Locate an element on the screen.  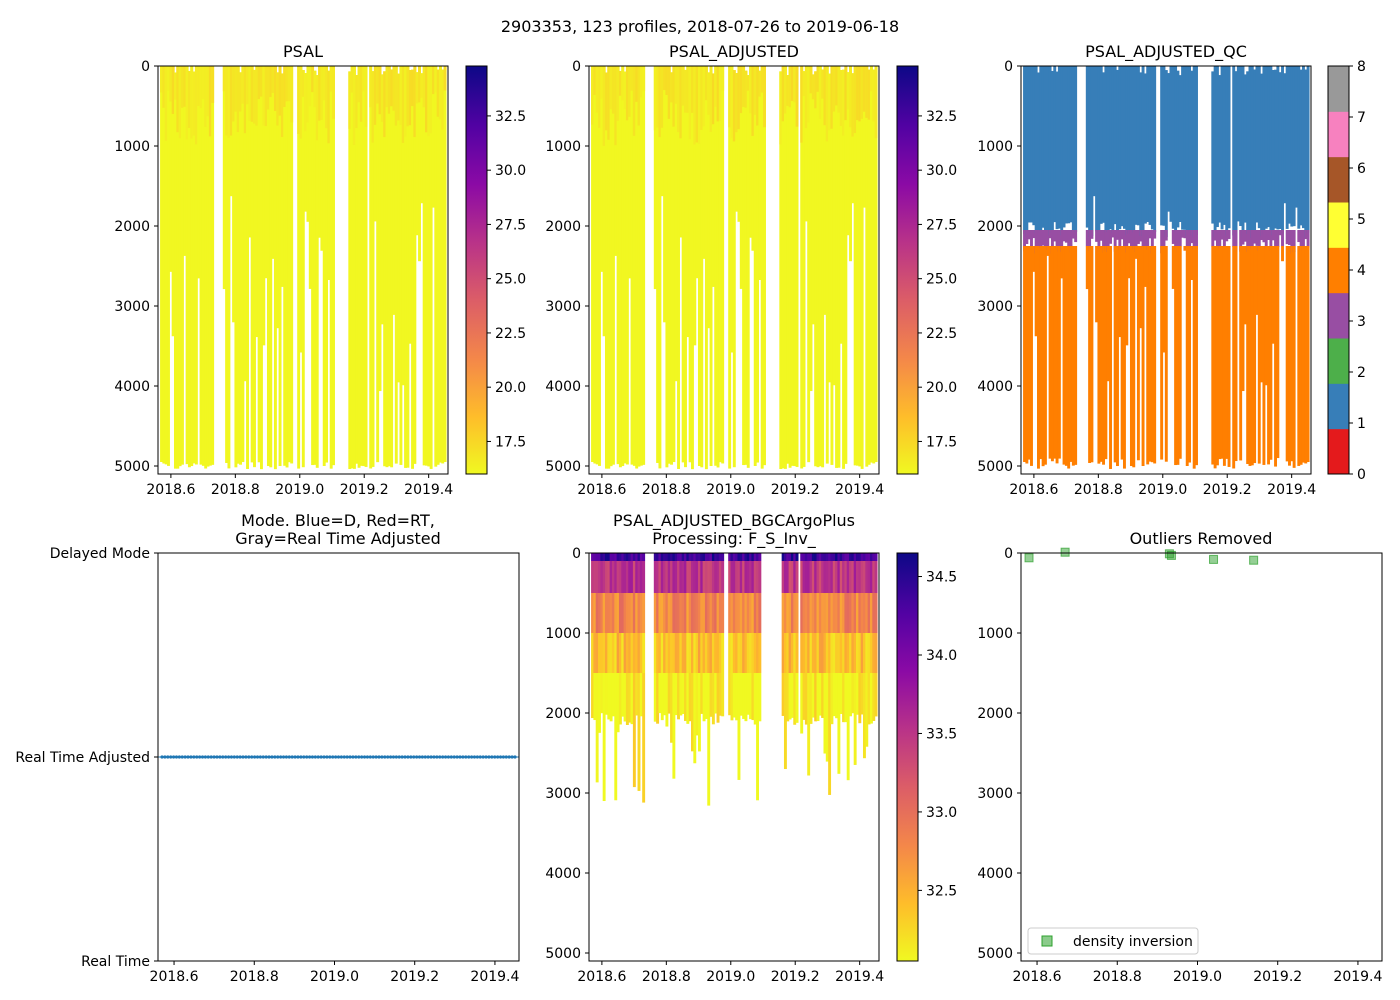
psal_adjusted_qc-xtick-label: 2018.6 is located at coordinates (1033, 490).